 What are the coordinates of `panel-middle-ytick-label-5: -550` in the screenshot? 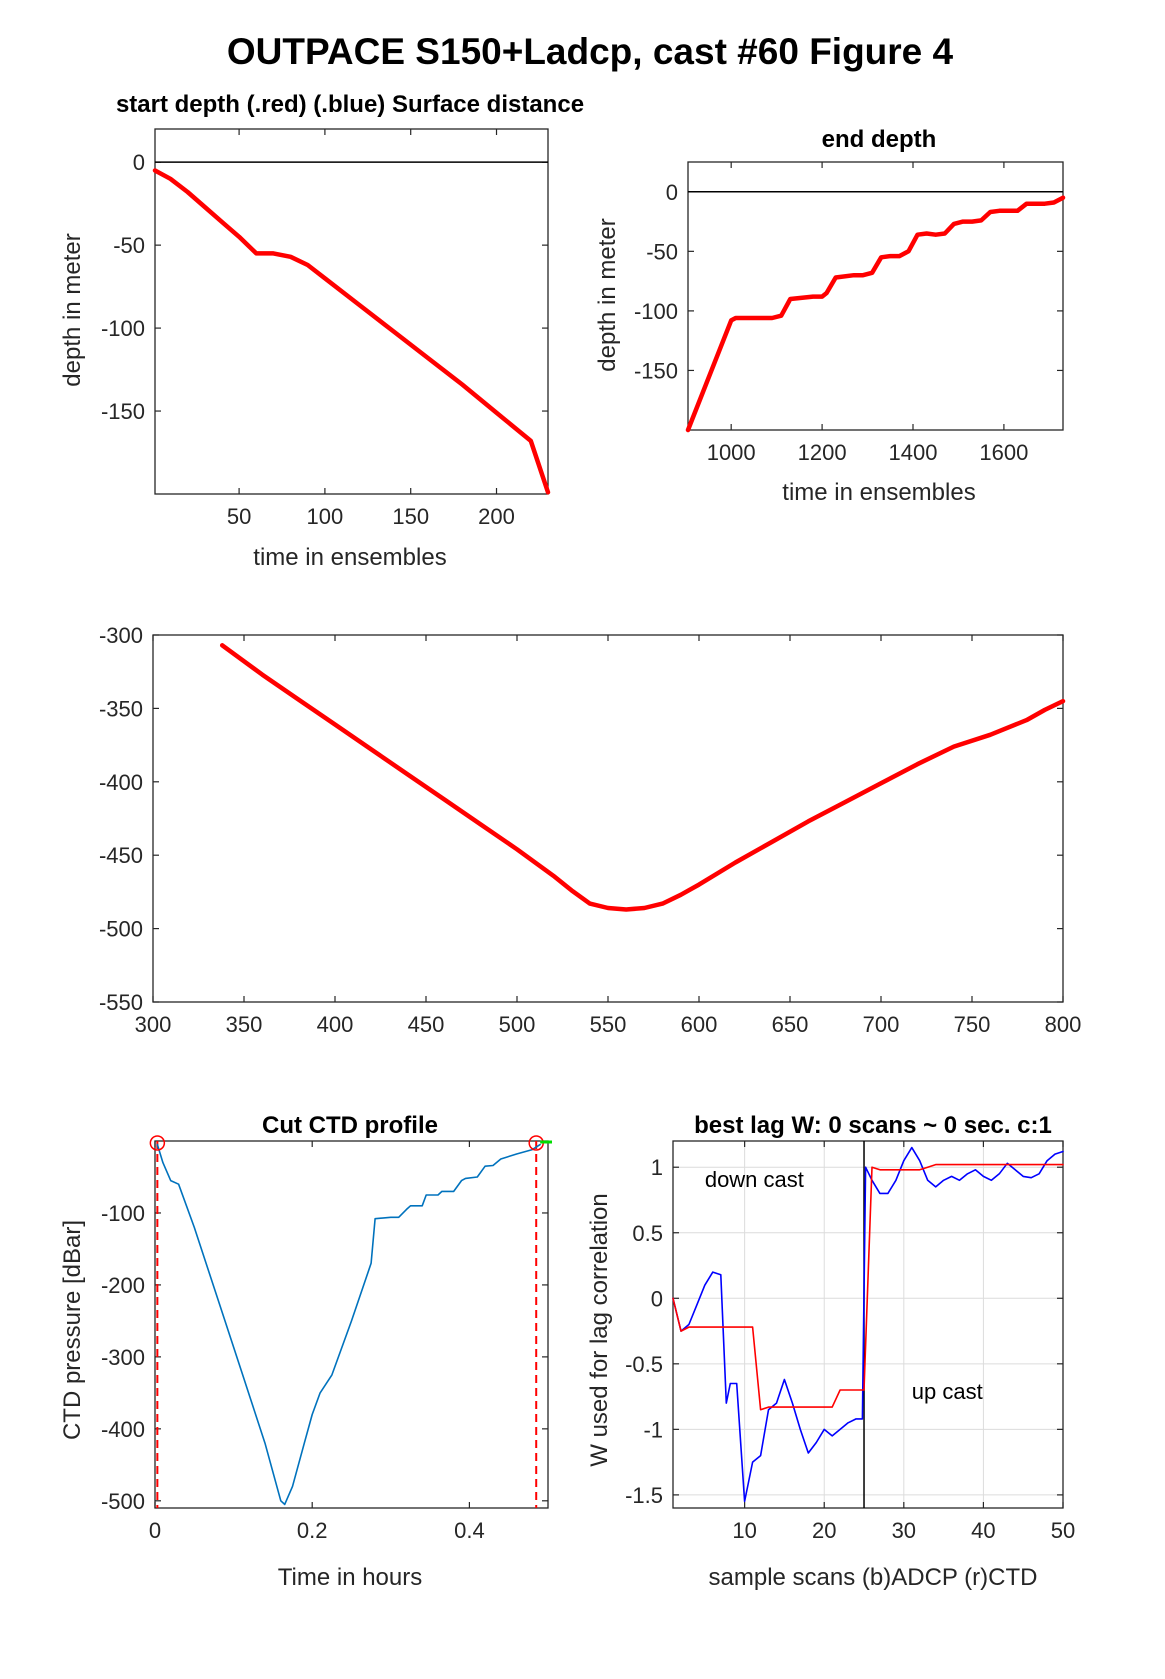 It's located at (121, 1002).